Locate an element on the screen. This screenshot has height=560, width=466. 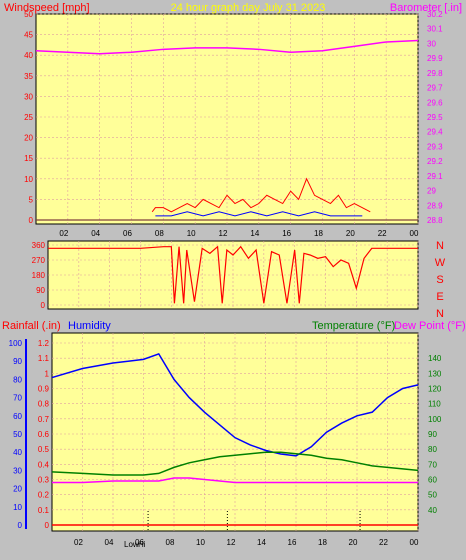
temperature-label: Temperature (°F) is located at coordinates (353, 326).